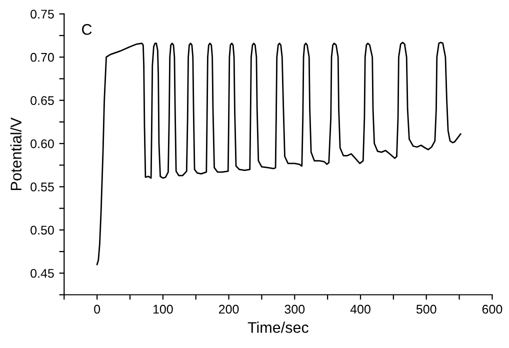 The image size is (509, 348). Describe the element at coordinates (228, 309) in the screenshot. I see `x-tick-label: 200` at that location.